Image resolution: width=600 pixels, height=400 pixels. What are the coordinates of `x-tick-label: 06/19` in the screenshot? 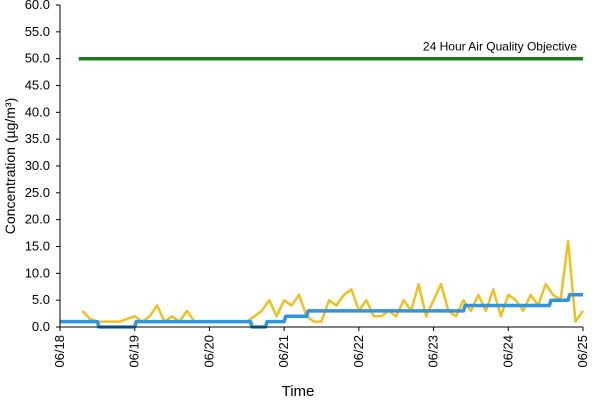 It's located at (134, 351).